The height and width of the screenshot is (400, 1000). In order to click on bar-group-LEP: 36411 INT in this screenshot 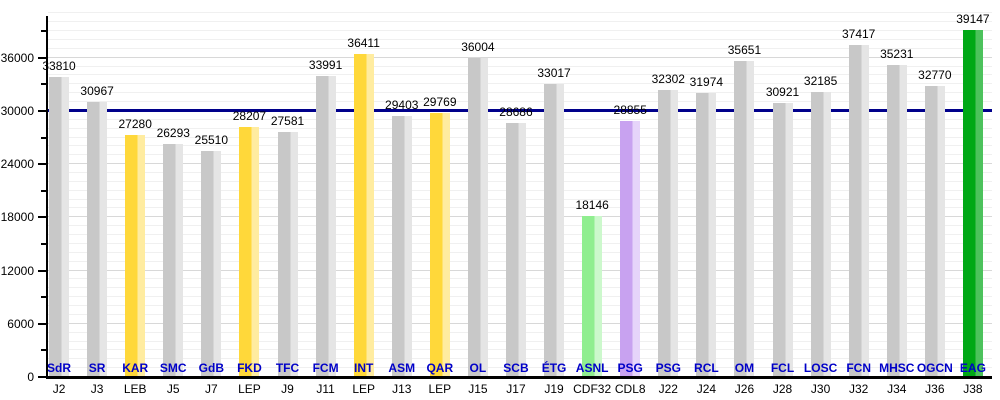, I will do `click(364, 192)`.